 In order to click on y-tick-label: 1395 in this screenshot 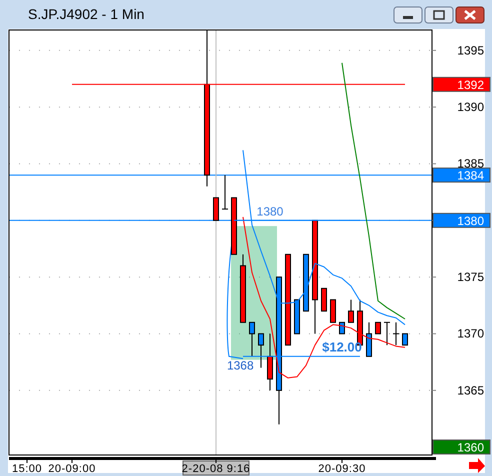, I will do `click(470, 50)`.